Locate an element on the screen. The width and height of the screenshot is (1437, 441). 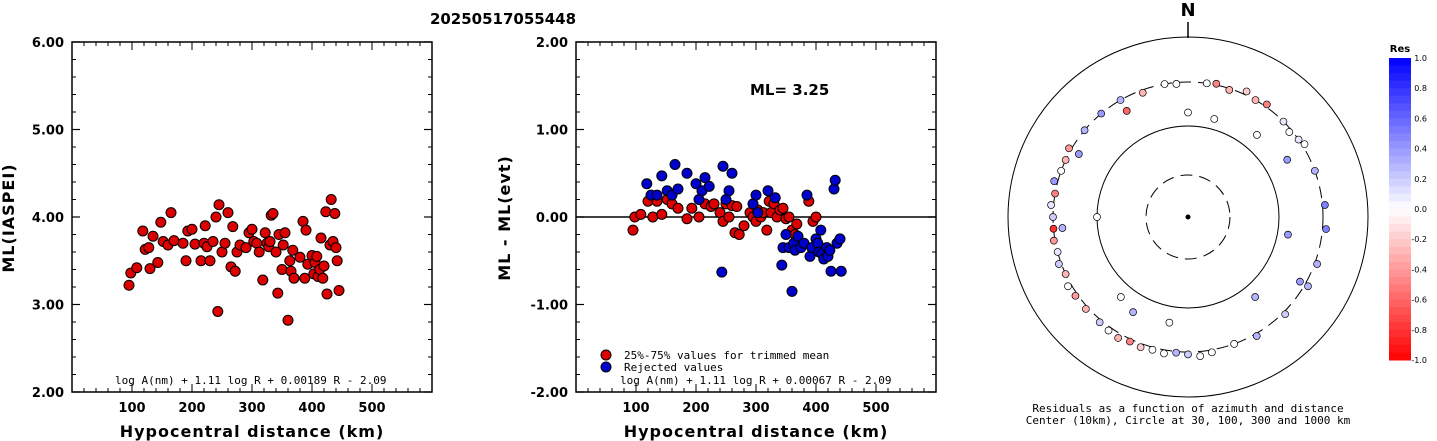
x-tick-label: 300 is located at coordinates (251, 408).